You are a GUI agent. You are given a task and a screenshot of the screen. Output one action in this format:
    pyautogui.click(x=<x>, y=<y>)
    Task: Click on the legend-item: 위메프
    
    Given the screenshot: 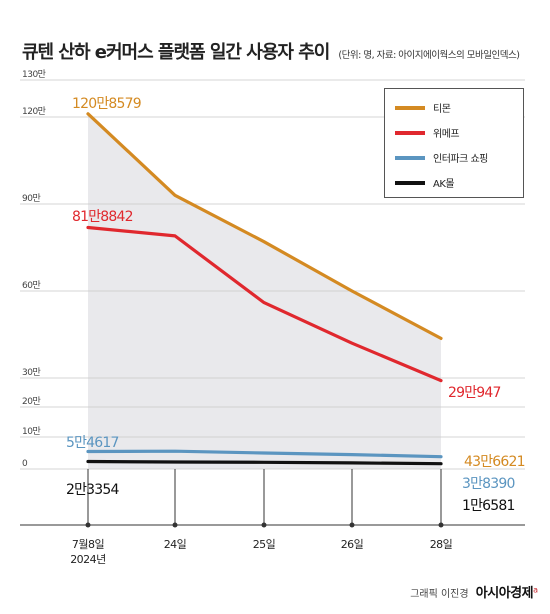 What is the action you would take?
    pyautogui.click(x=454, y=132)
    